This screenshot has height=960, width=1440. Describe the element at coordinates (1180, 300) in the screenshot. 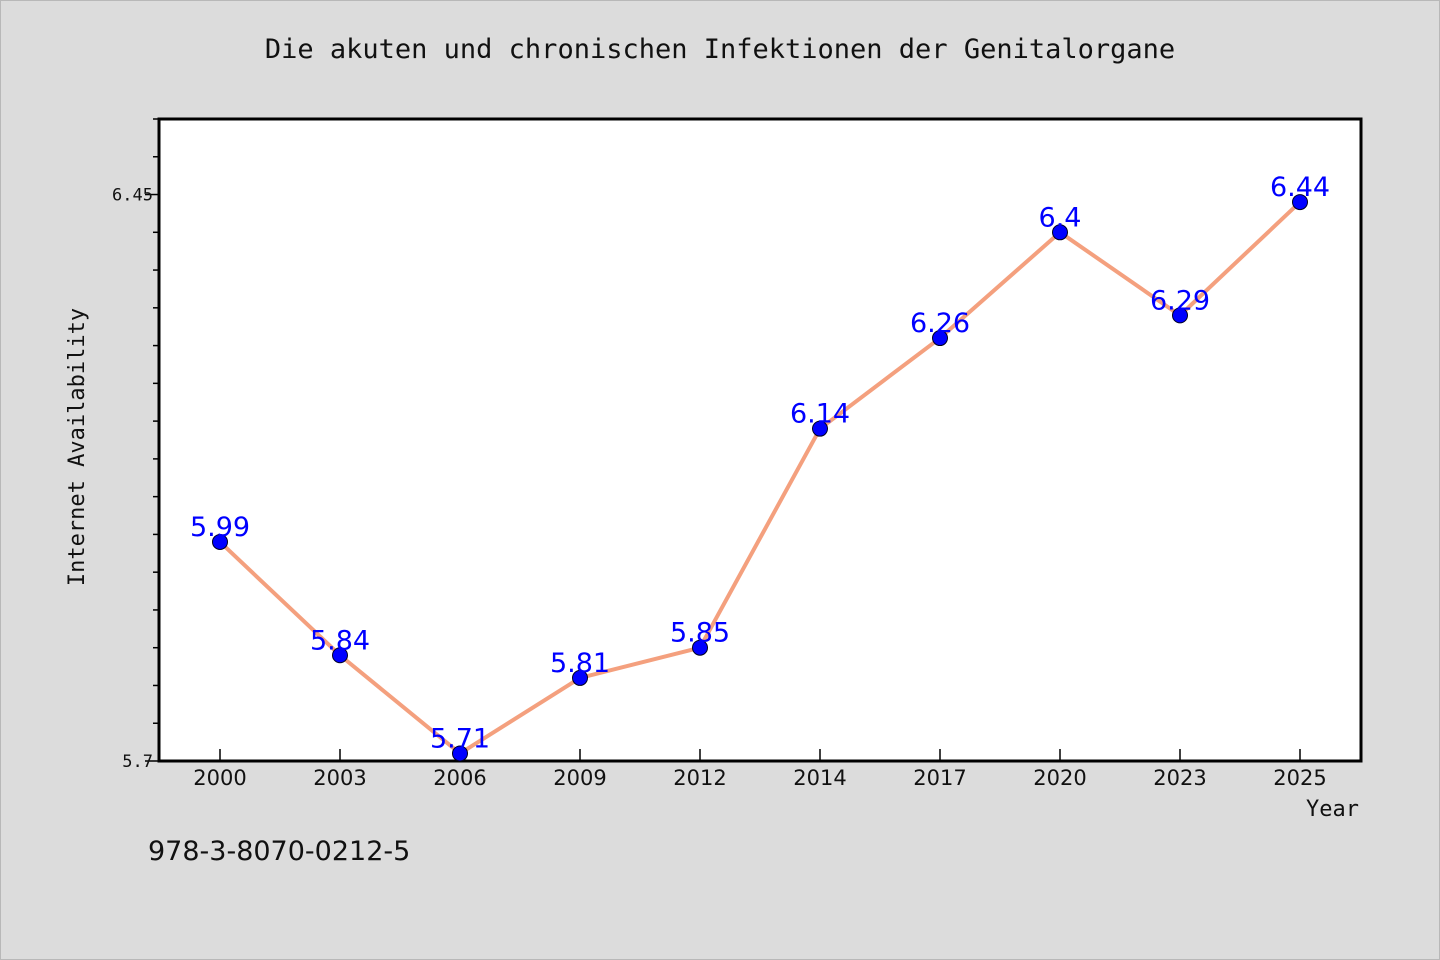

I see `data-label: 6.29` at that location.